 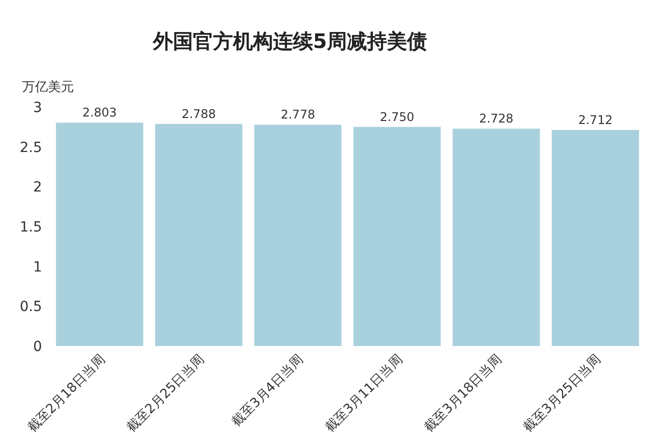 What do you see at coordinates (298, 115) in the screenshot?
I see `data-label: 2.778` at bounding box center [298, 115].